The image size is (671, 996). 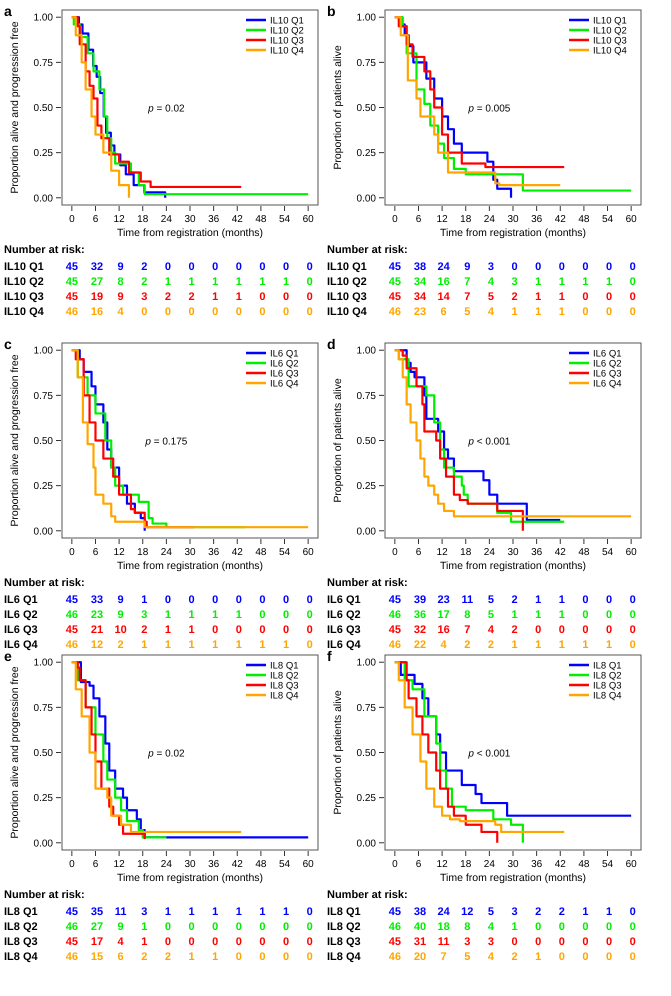 I want to click on text: 45 32 16 7 4 2 0 0 0 0 0, so click(x=512, y=630).